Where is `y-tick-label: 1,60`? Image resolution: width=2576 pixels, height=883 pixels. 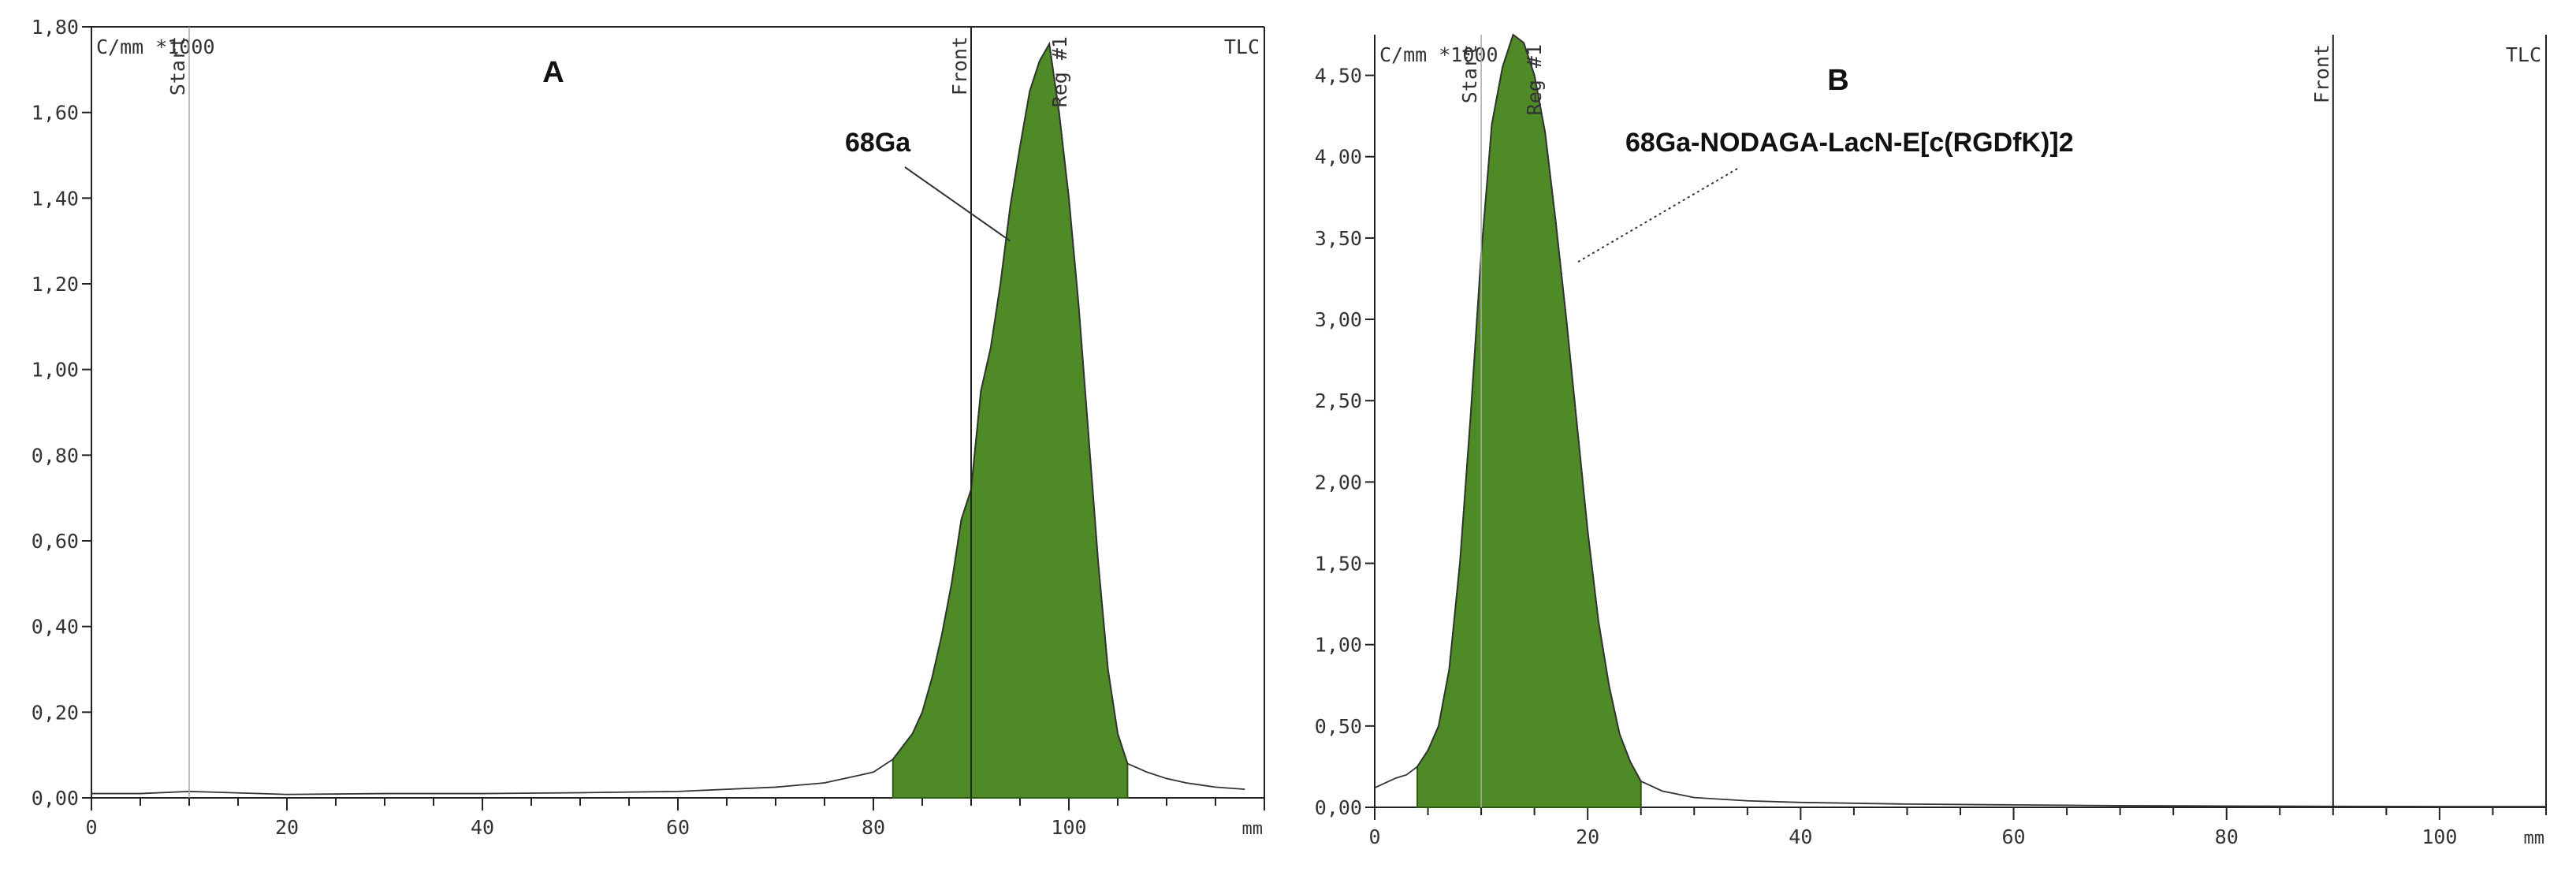
y-tick-label: 1,60 is located at coordinates (55, 113).